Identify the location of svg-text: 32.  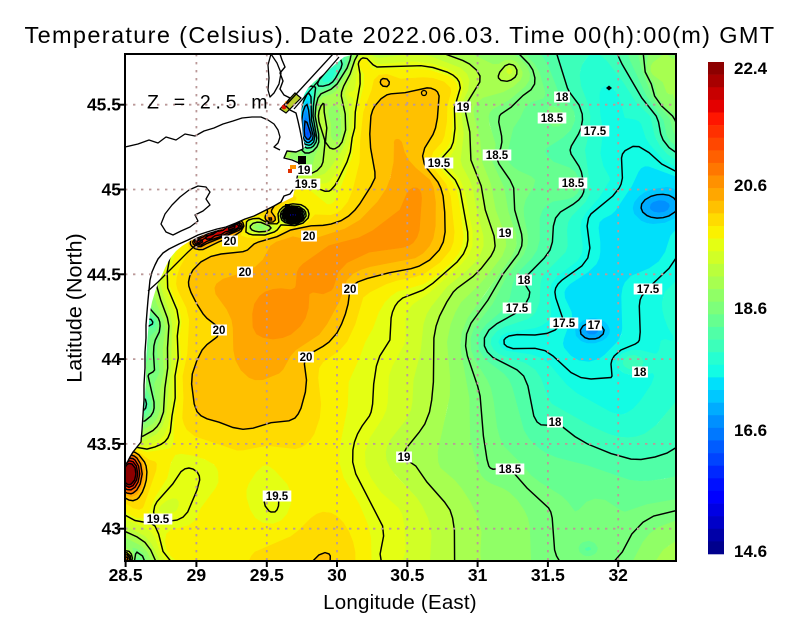
(618, 575).